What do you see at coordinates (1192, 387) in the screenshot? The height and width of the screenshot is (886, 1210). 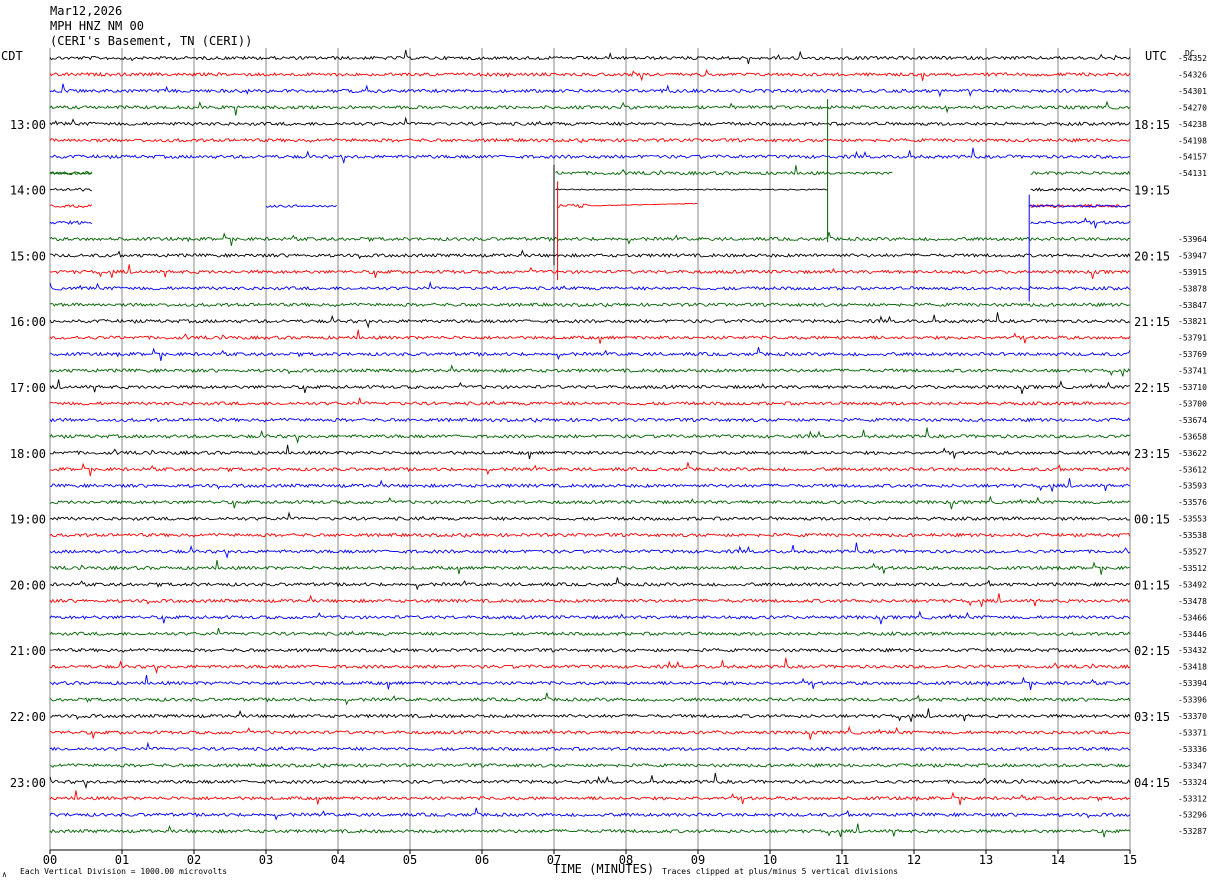 I see `dc-offset-label: -53710` at bounding box center [1192, 387].